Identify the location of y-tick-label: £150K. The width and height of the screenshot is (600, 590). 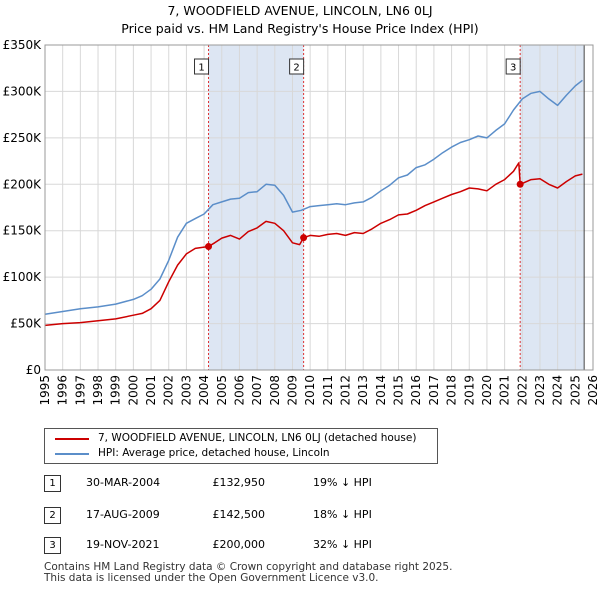
(23, 231).